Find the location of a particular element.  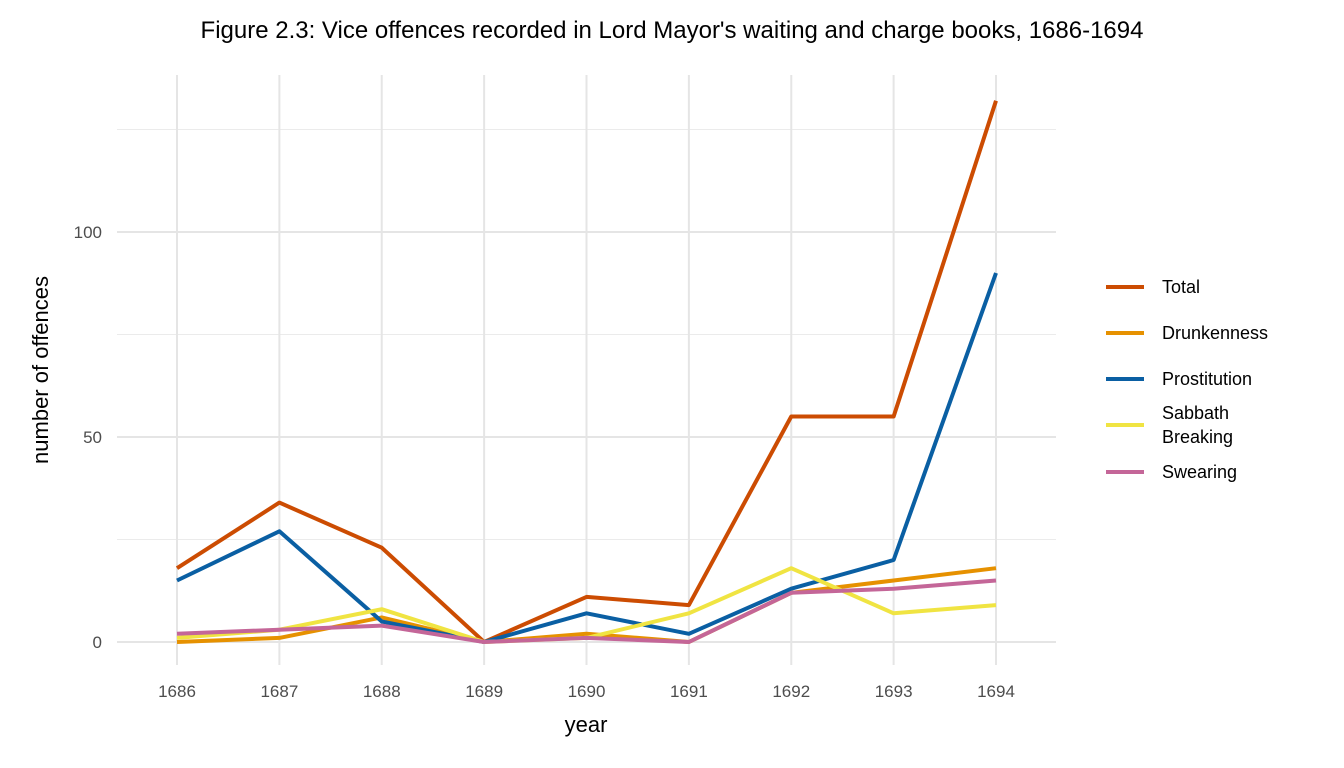

x-tick-label: 1687 is located at coordinates (279, 691).